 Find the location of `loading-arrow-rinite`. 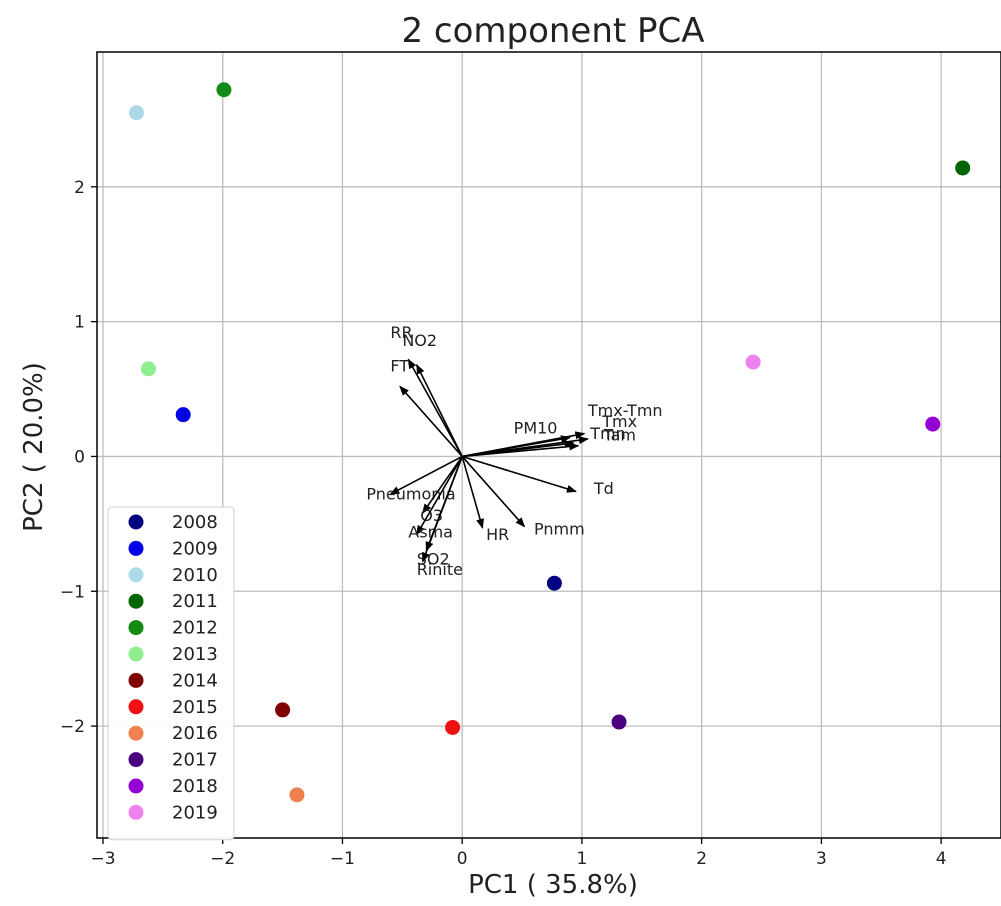

loading-arrow-rinite is located at coordinates (442, 509).